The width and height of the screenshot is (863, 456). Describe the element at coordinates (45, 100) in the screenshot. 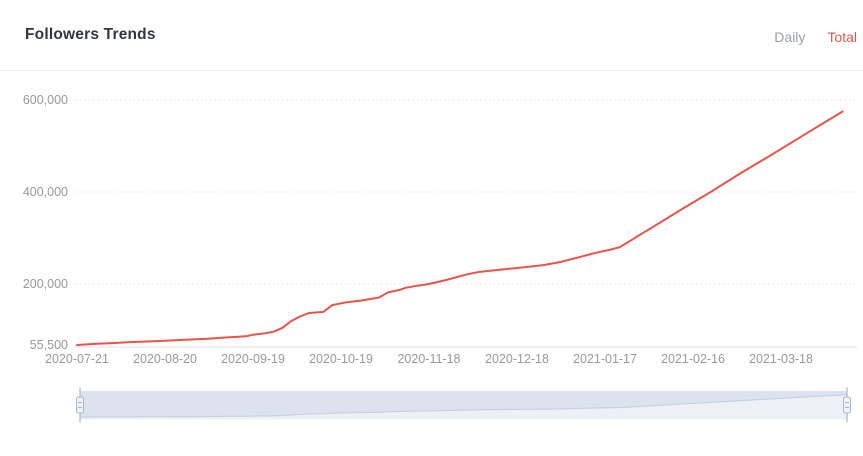

I see `y-tick-label: 600,000` at that location.